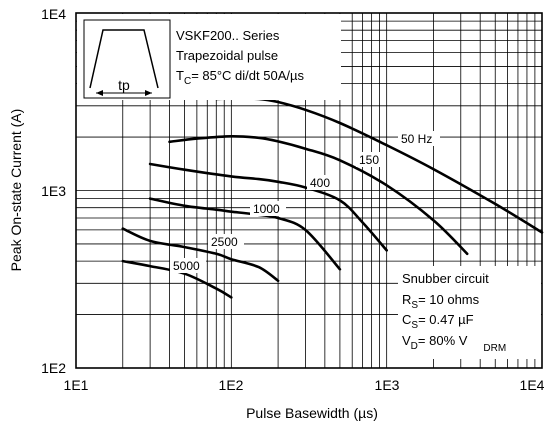 Image resolution: width=546 pixels, height=430 pixels. What do you see at coordinates (53, 368) in the screenshot?
I see `y-tick-label-1e2: 1E2` at bounding box center [53, 368].